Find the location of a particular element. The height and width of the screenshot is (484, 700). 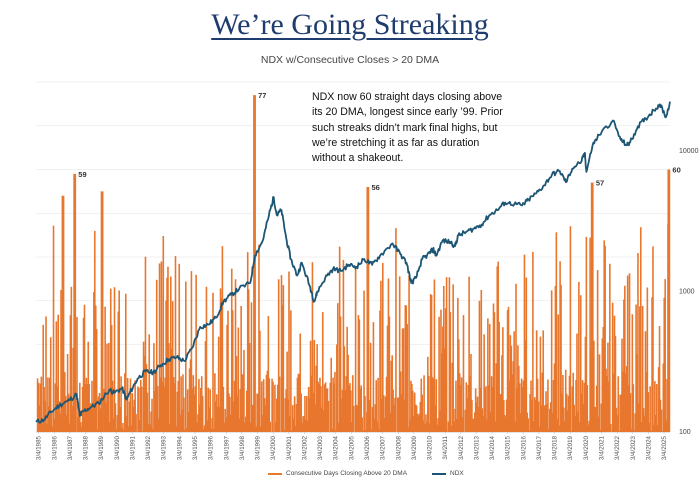

x-tick-label: 3/4/2022 is located at coordinates (617, 447).